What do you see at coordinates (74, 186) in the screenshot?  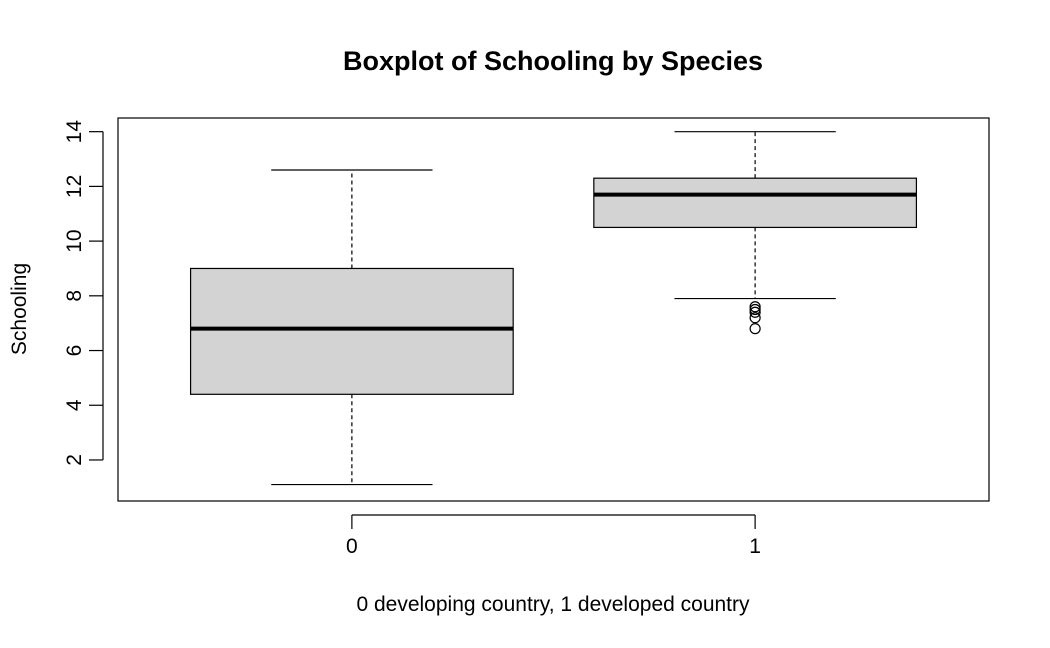 I see `y-tick-label: 12` at bounding box center [74, 186].